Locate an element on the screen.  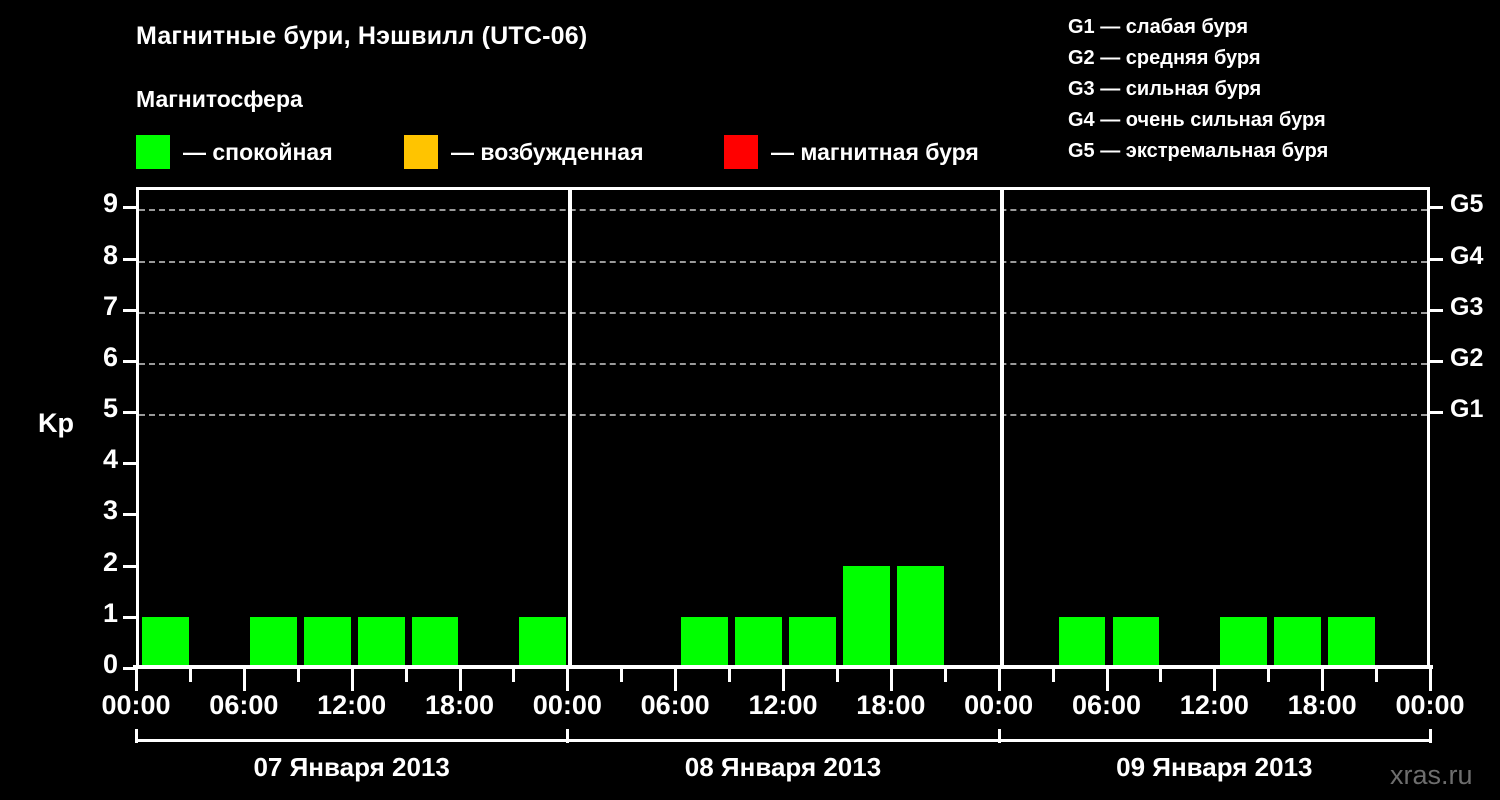
g-axis-label-g5: G5 is located at coordinates (1467, 204).